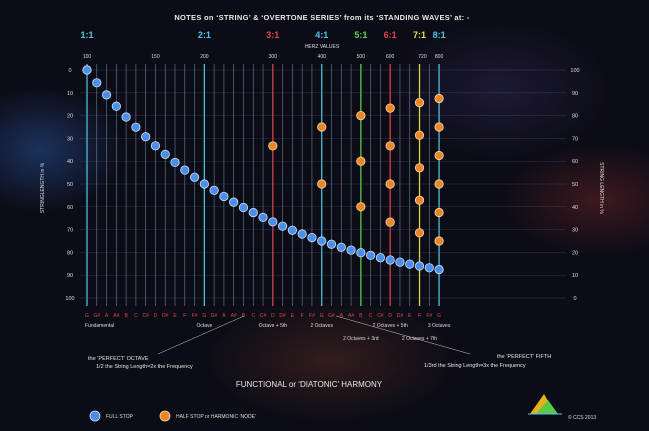 Image resolution: width=649 pixels, height=431 pixels. I want to click on interval-label: 3 Octaves, so click(439, 326).